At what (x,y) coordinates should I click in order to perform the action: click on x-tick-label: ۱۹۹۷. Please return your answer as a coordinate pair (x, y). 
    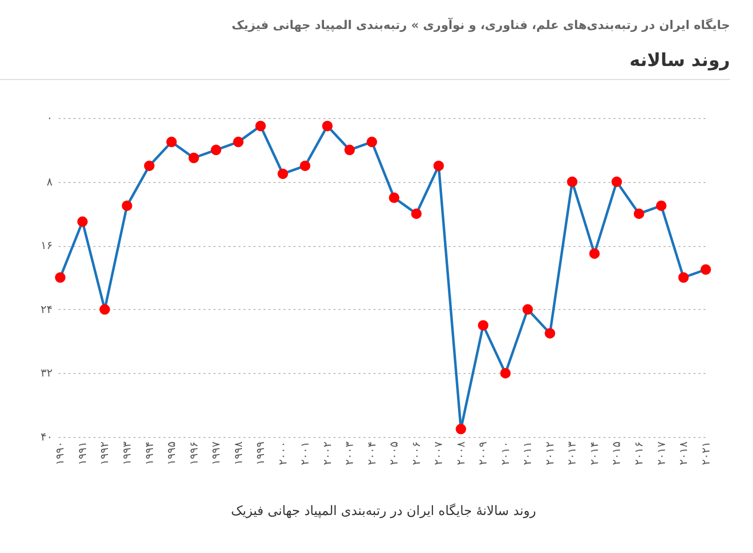
    Looking at the image, I should click on (216, 453).